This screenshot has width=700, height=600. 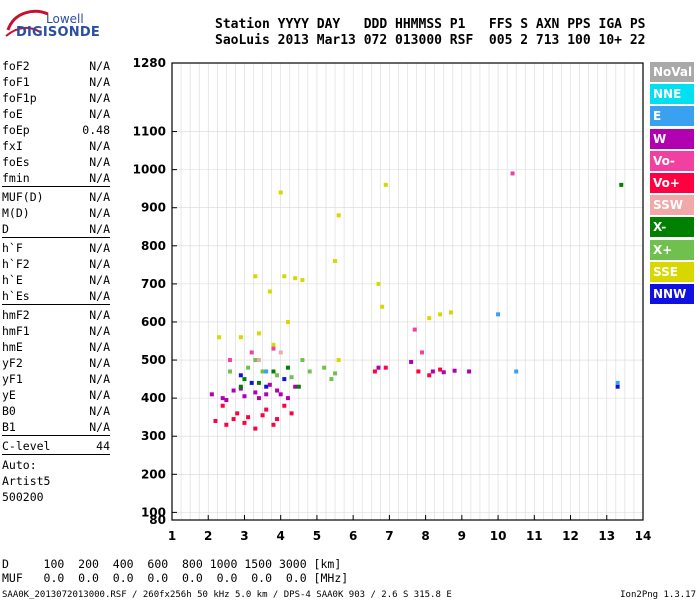 What do you see at coordinates (56, 331) in the screenshot?
I see `param-row: hmF1 N/A` at bounding box center [56, 331].